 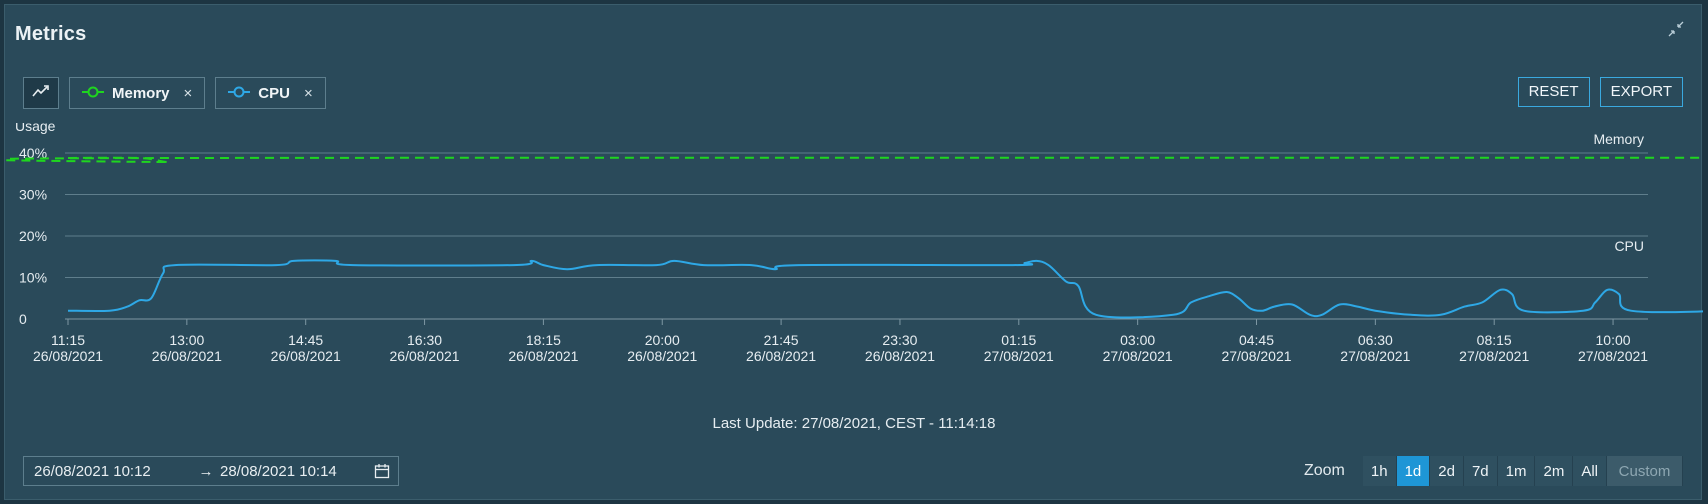 I want to click on x-tick-time: 11:15, so click(x=68, y=340).